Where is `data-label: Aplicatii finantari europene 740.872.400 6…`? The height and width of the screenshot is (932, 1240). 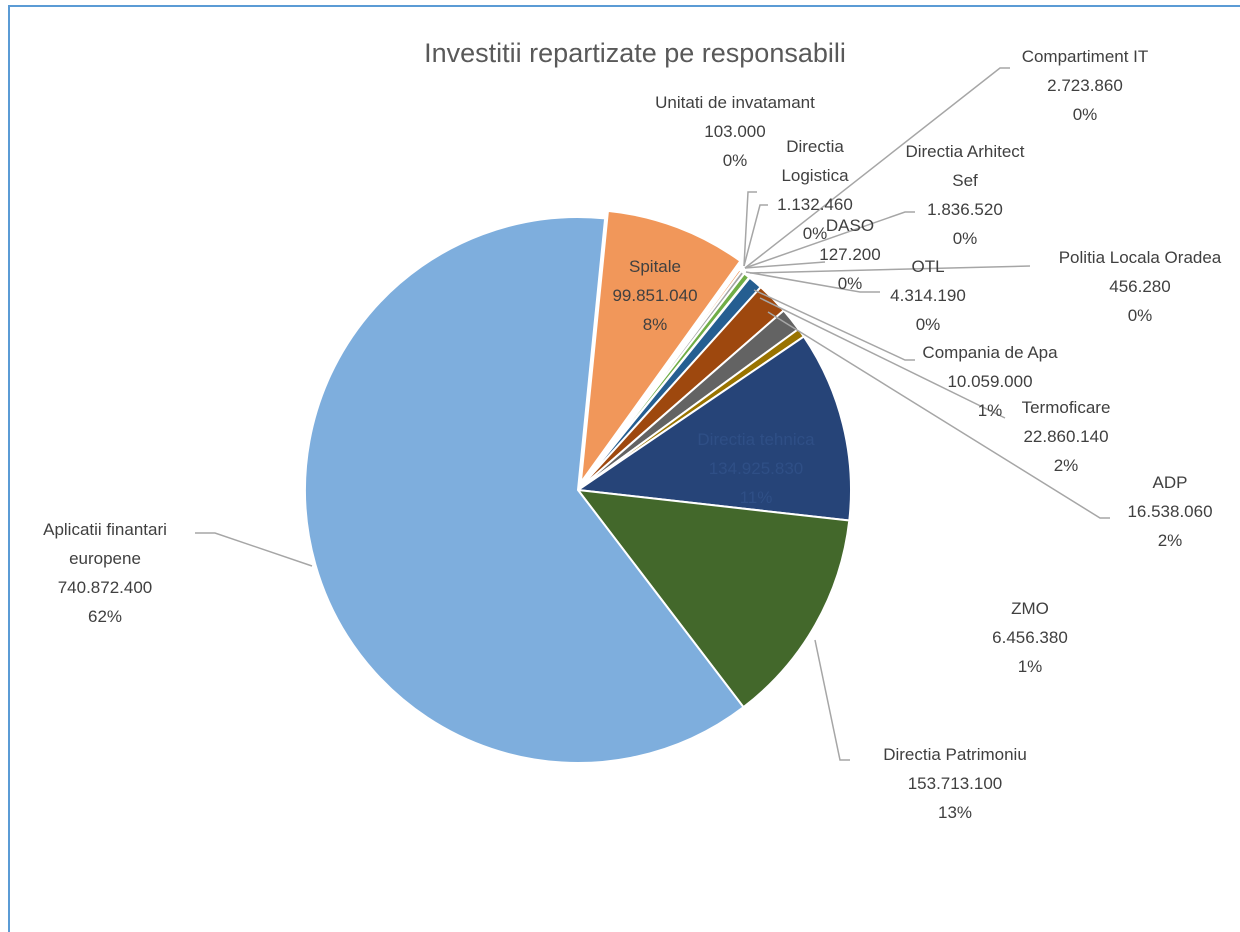
data-label: Aplicatii finantari europene 740.872.400 6… is located at coordinates (105, 573).